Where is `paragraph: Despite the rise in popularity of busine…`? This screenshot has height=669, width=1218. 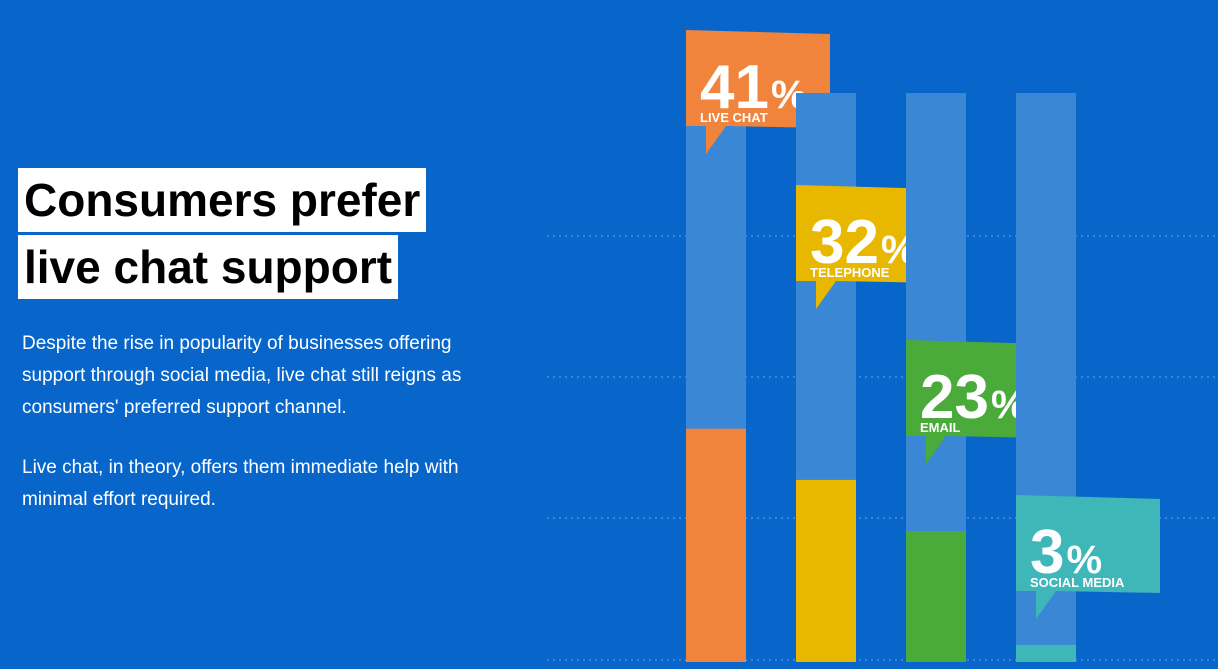 paragraph: Despite the rise in popularity of busine… is located at coordinates (242, 375).